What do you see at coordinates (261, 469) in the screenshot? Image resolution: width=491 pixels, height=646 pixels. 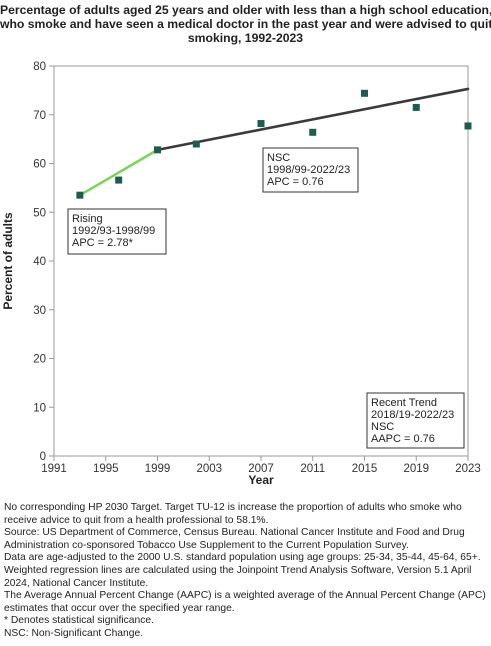 I see `x-tick-label: 2007` at bounding box center [261, 469].